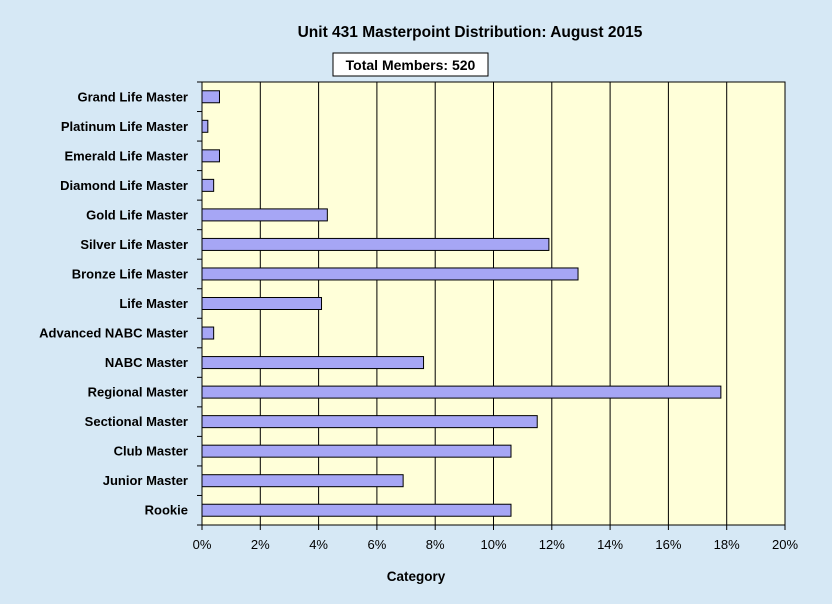 Image resolution: width=832 pixels, height=604 pixels. I want to click on category-label: Gold Life Master, so click(137, 214).